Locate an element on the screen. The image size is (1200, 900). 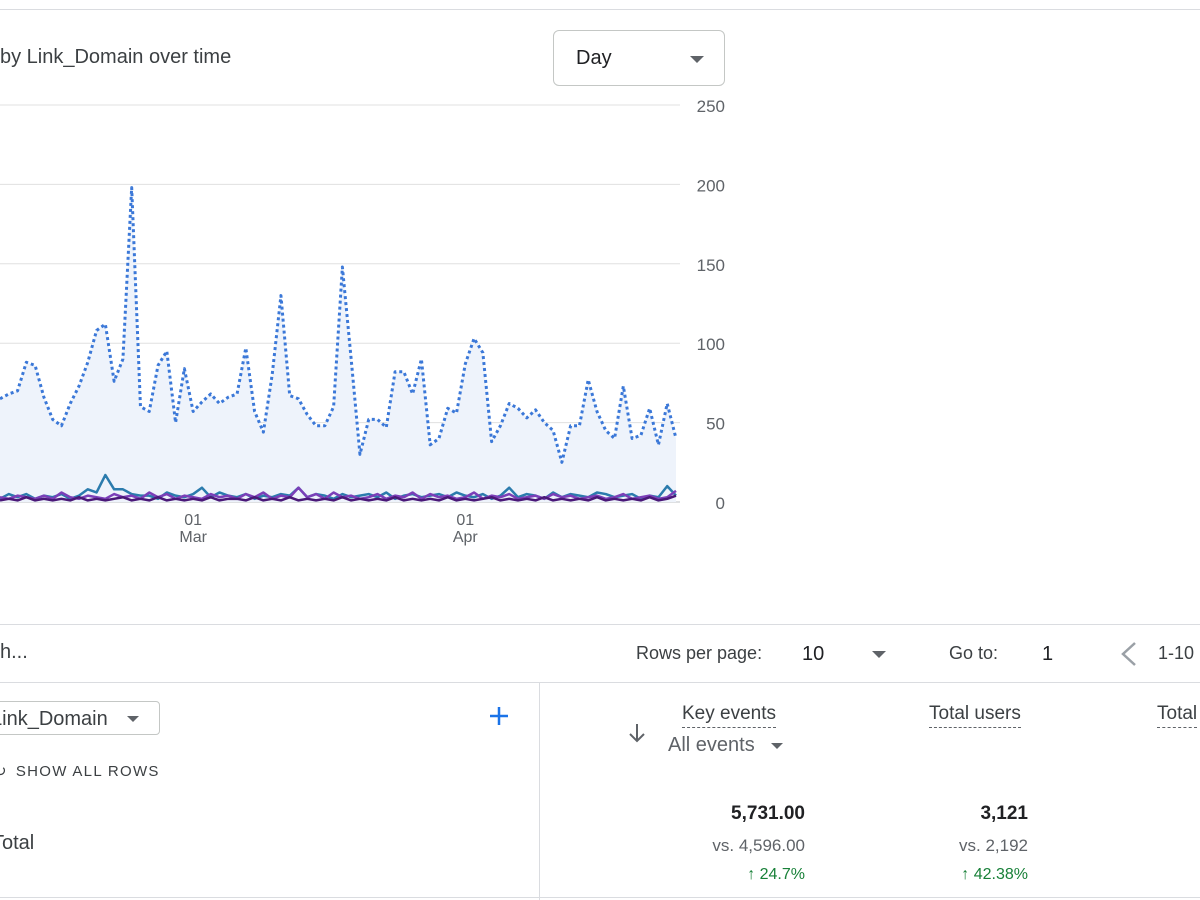
arrow-down-icon is located at coordinates (637, 733).